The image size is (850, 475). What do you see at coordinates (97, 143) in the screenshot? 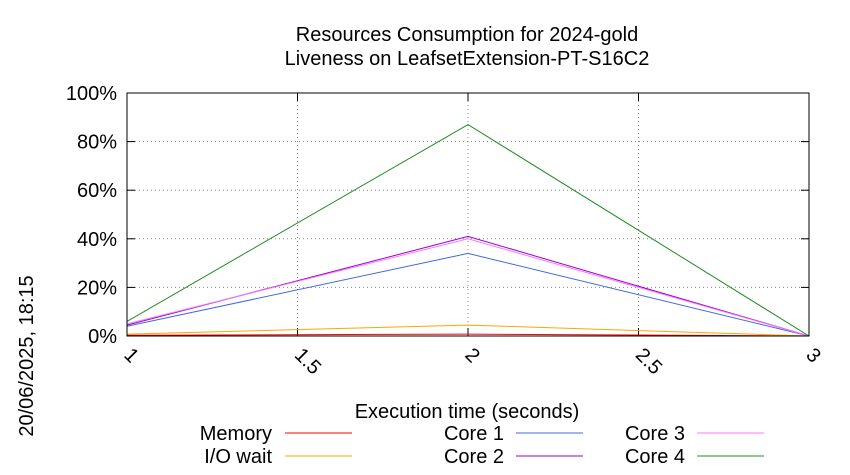
I see `y-tick-label: 80%` at bounding box center [97, 143].